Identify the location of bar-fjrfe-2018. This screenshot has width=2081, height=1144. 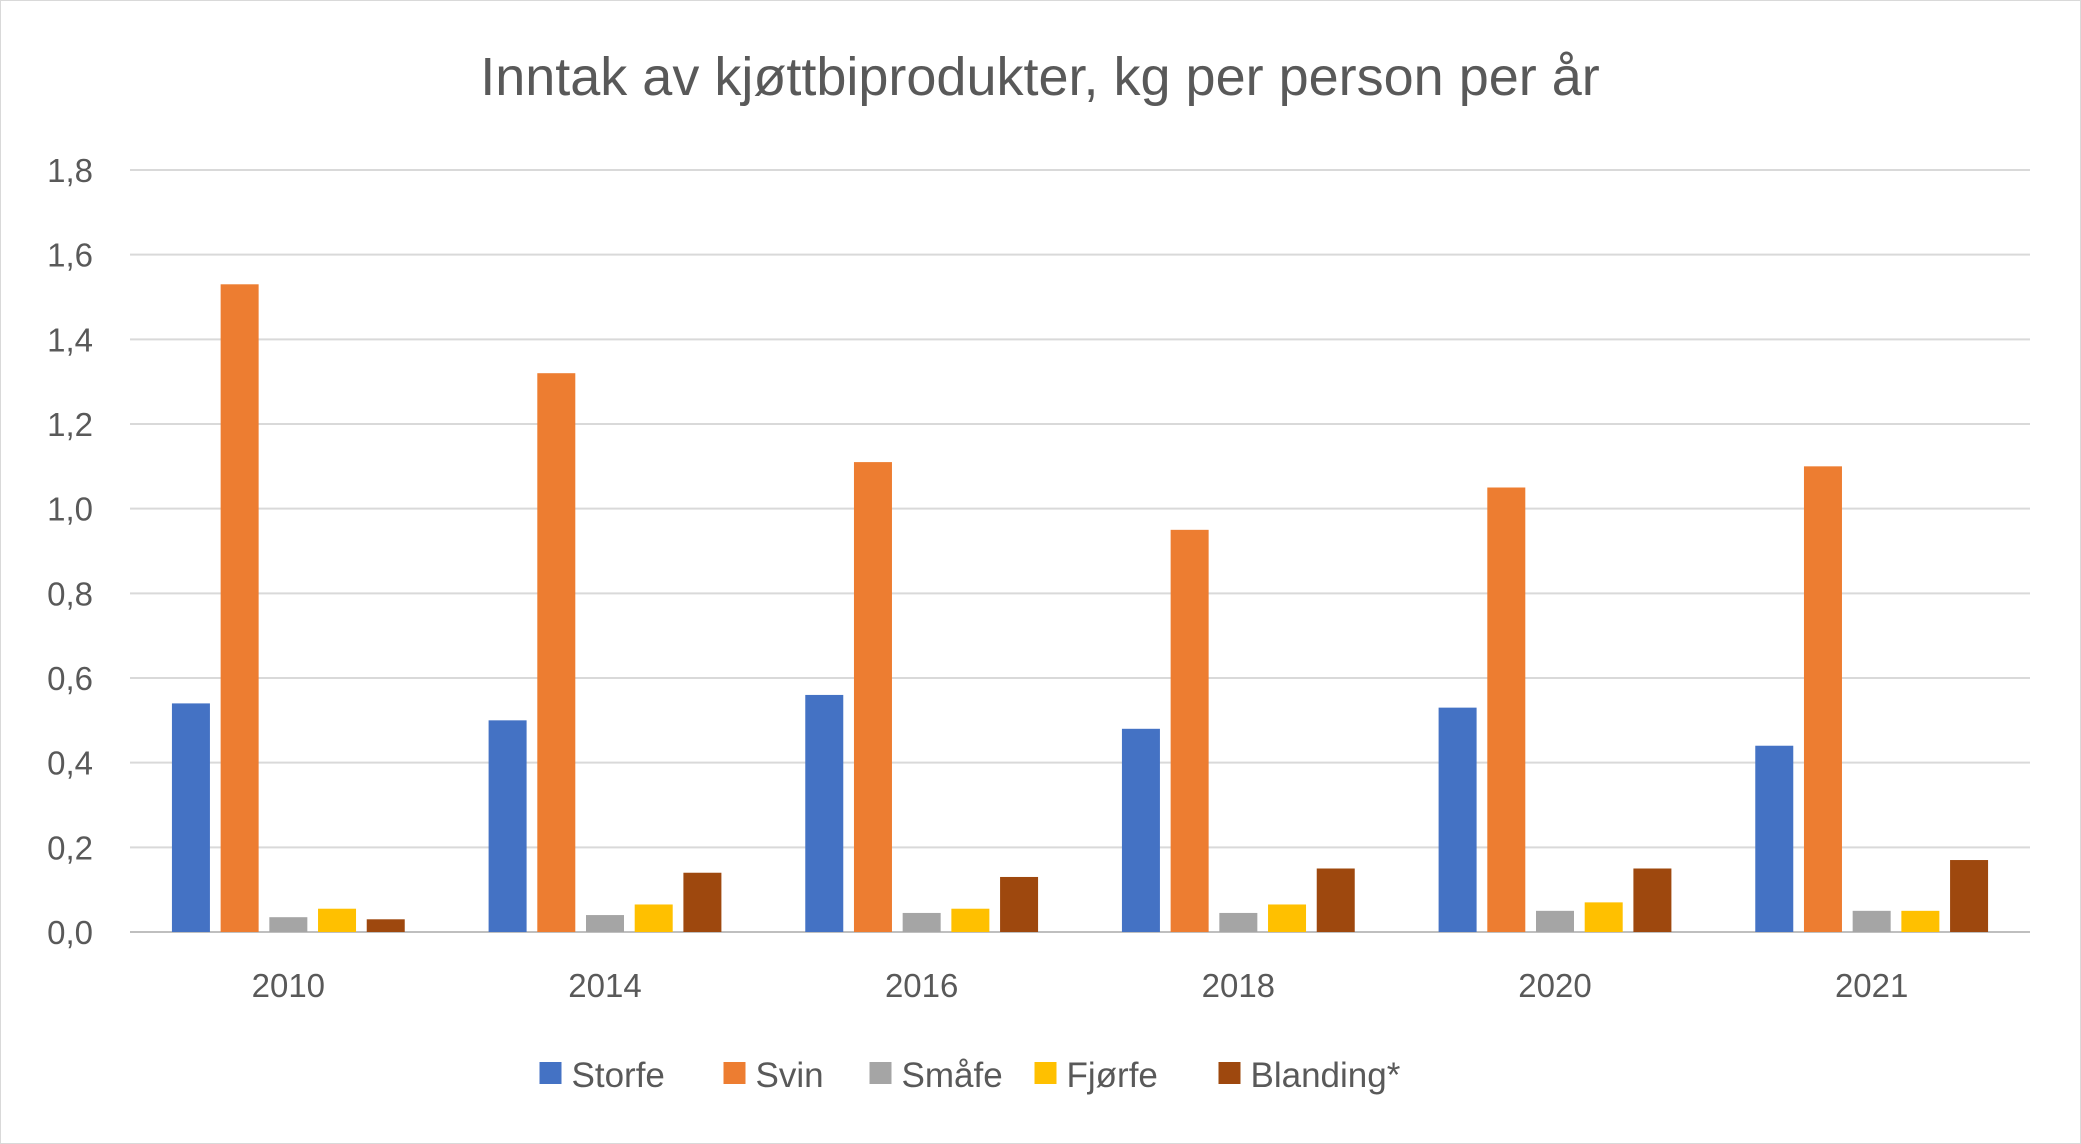
(1287, 918).